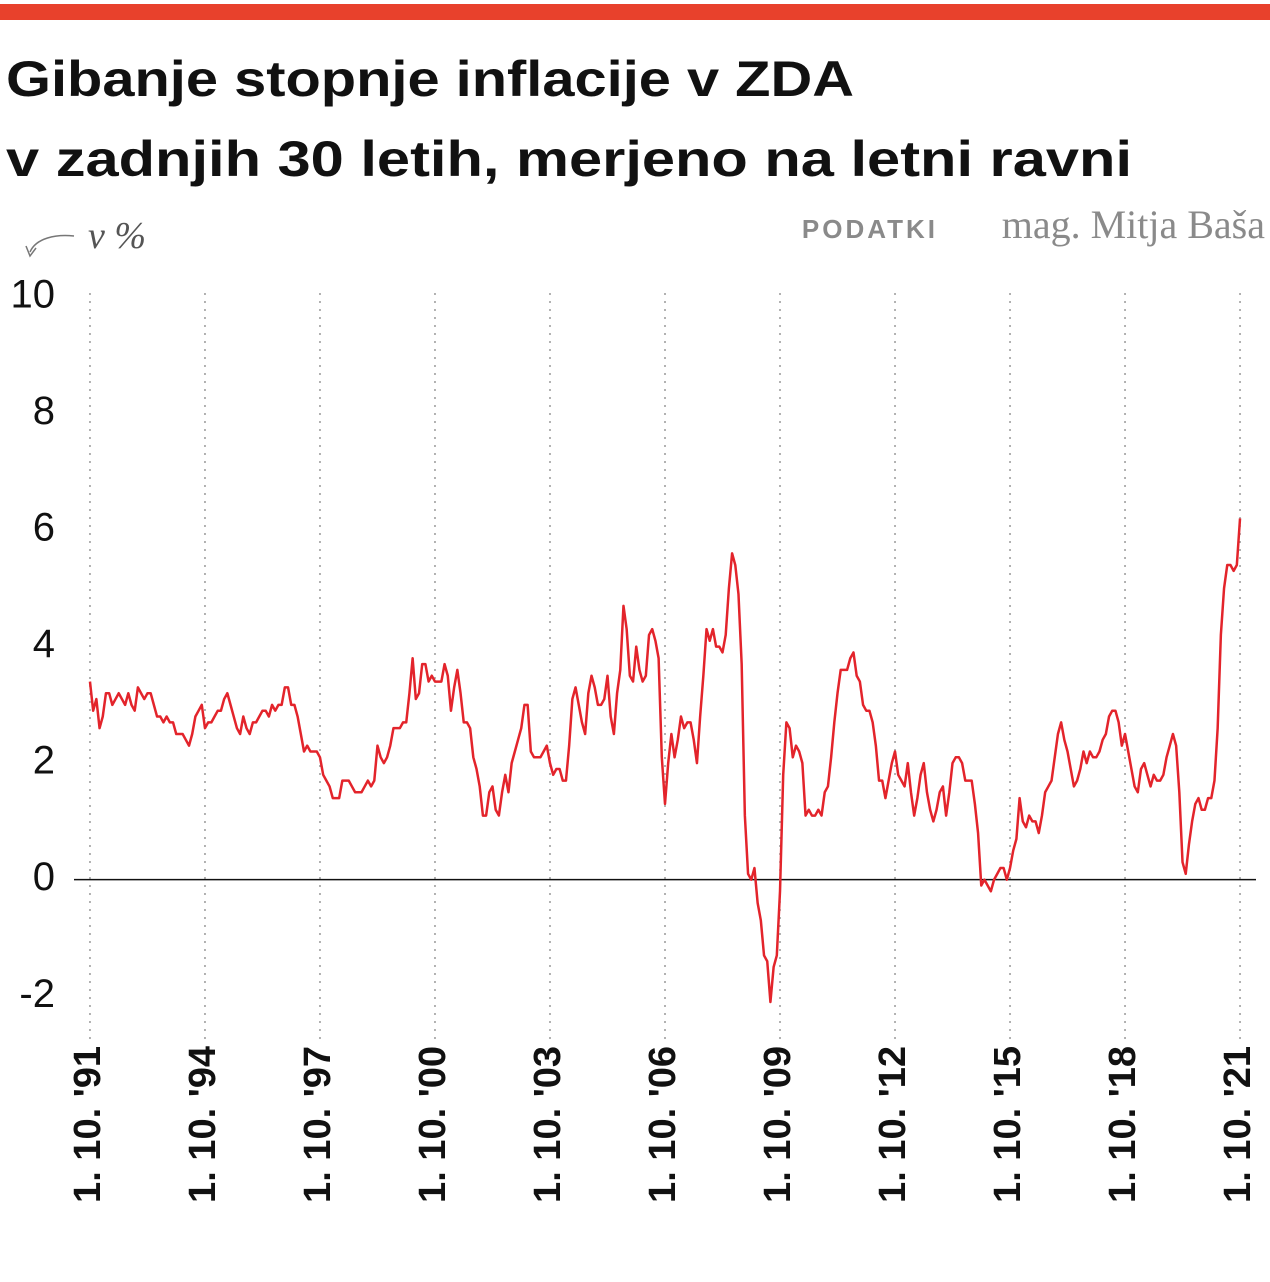 This screenshot has width=1270, height=1282. What do you see at coordinates (44, 411) in the screenshot?
I see `y-tick-label: 8` at bounding box center [44, 411].